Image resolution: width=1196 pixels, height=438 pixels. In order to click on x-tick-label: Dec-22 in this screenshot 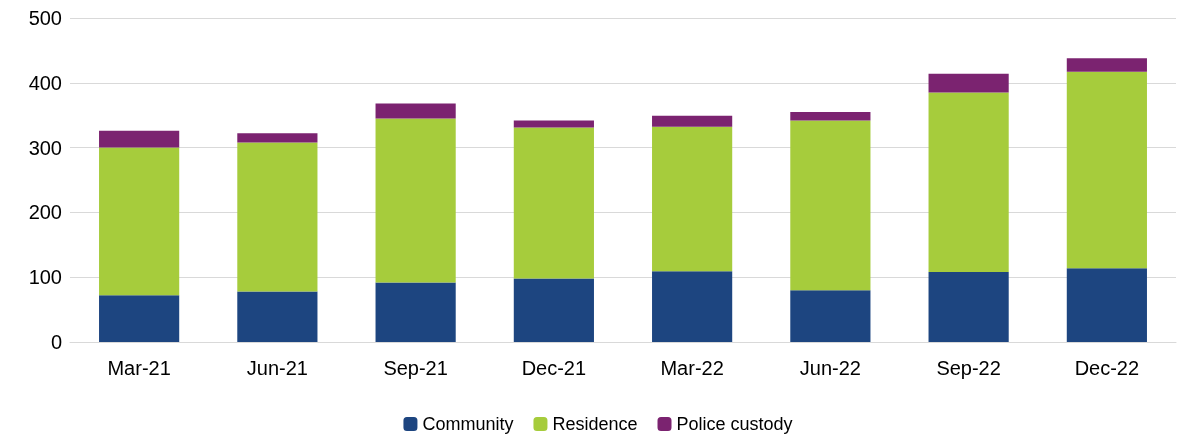, I will do `click(1107, 368)`.